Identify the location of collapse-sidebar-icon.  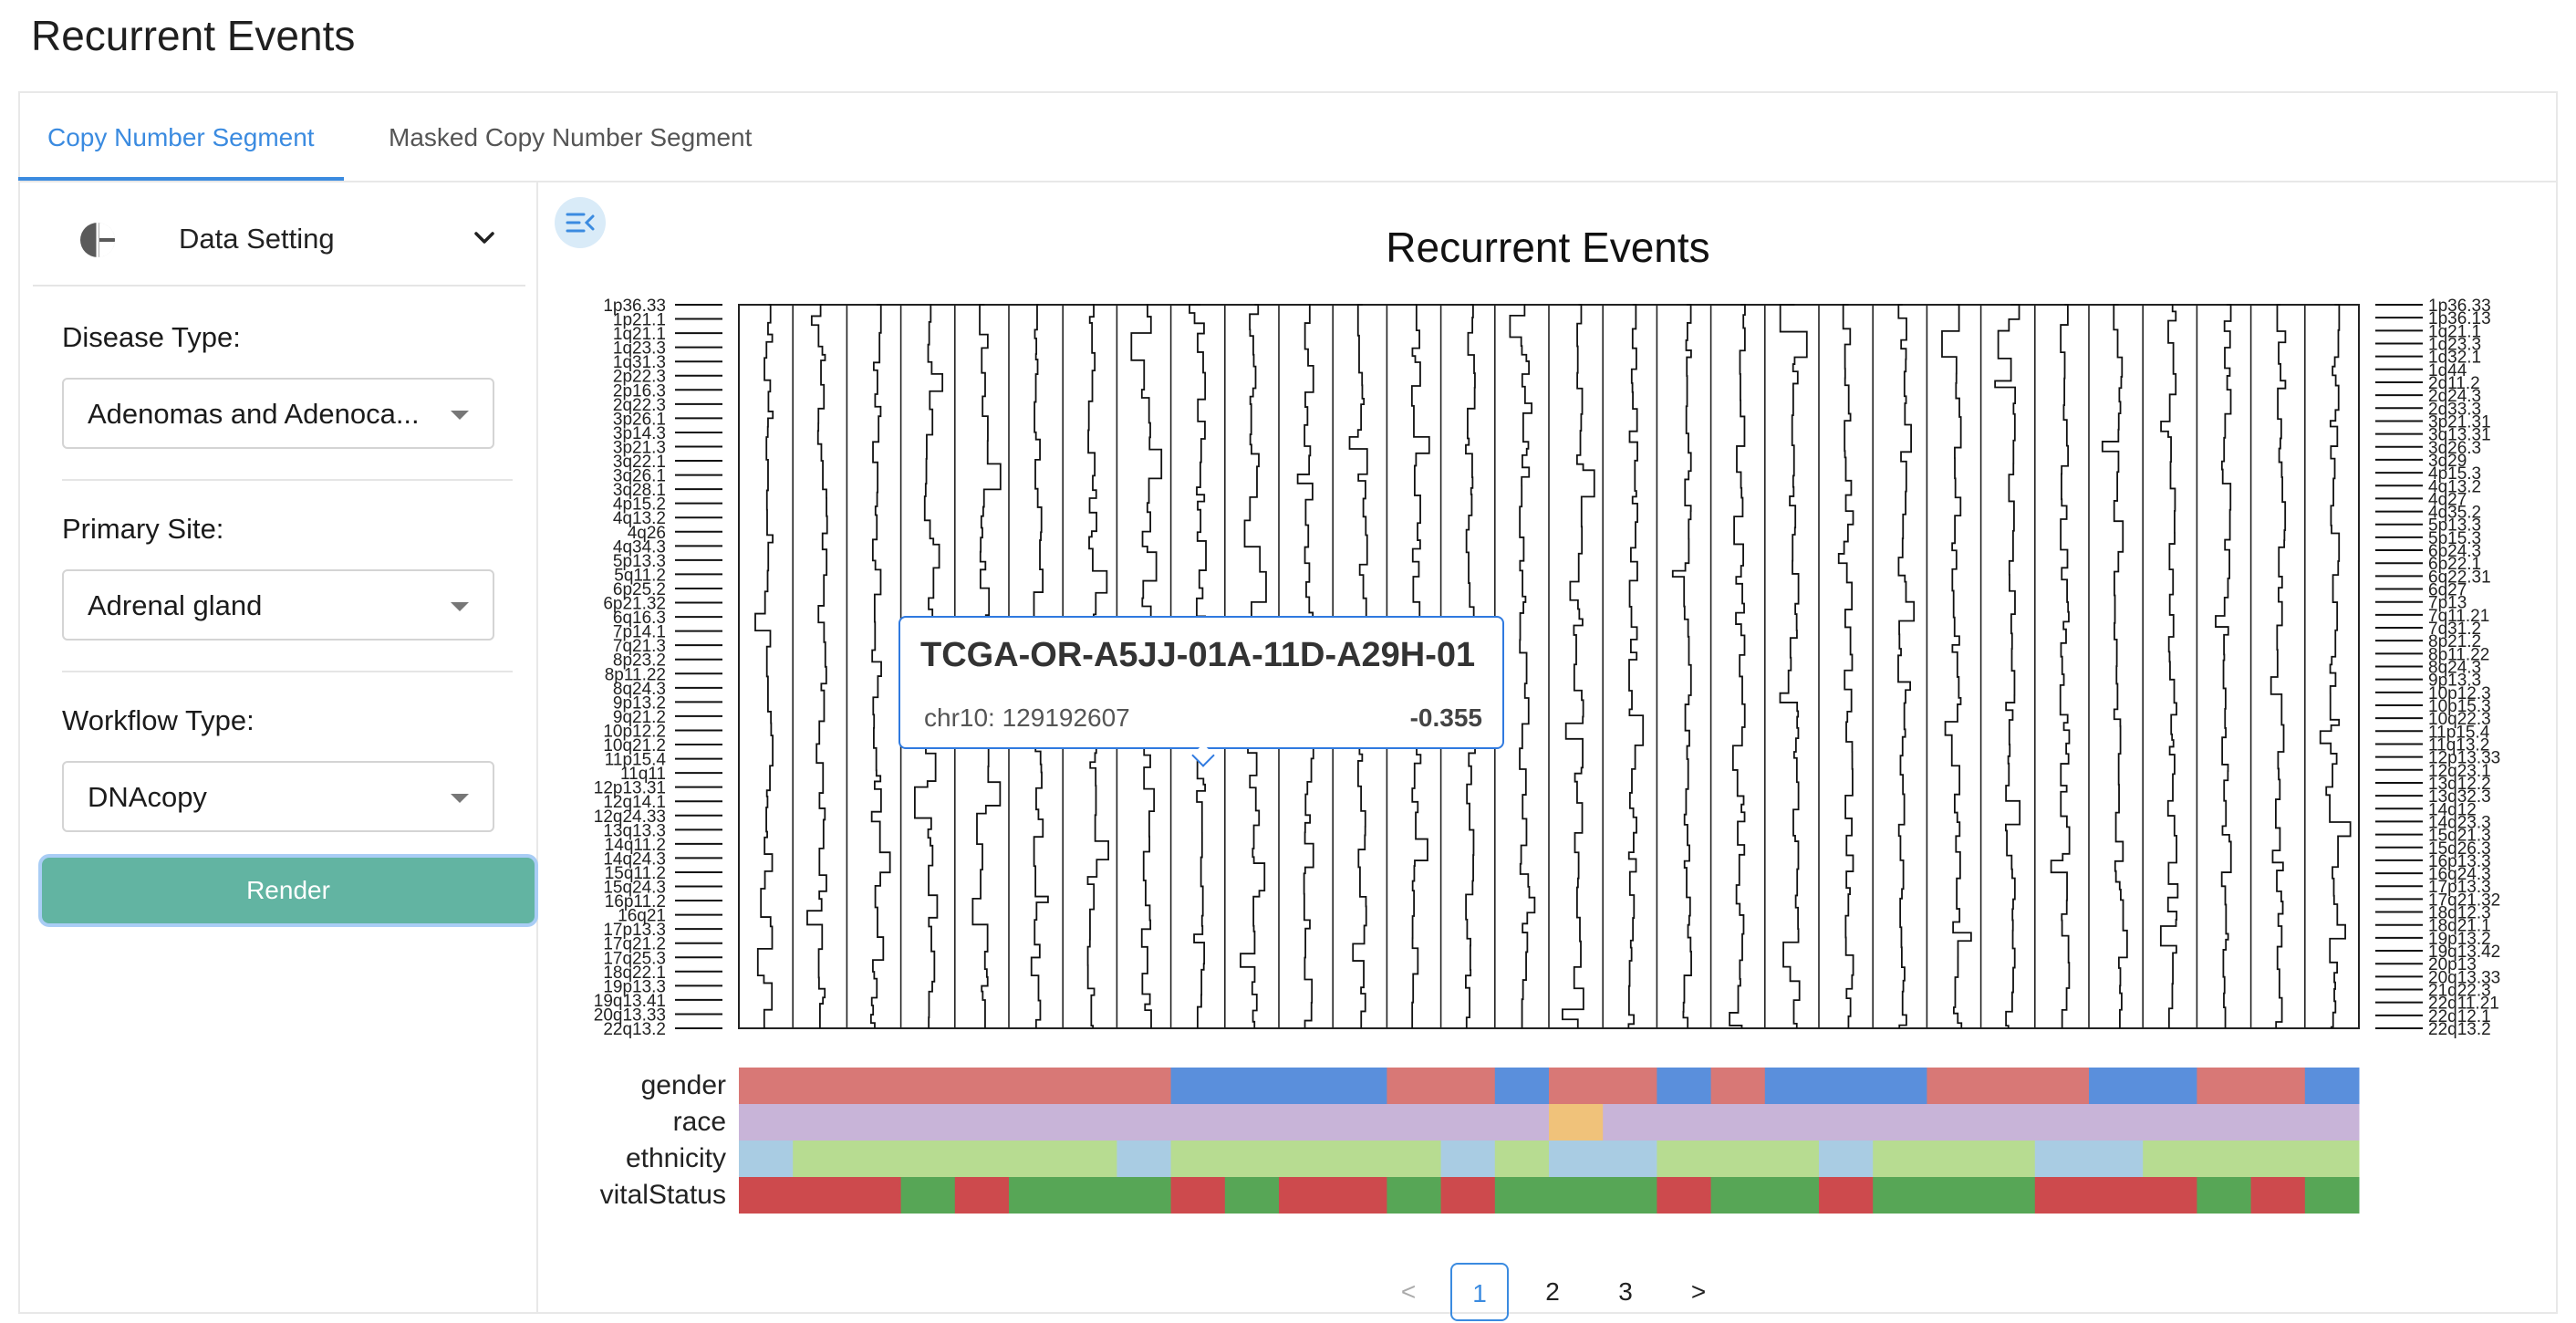
(580, 223).